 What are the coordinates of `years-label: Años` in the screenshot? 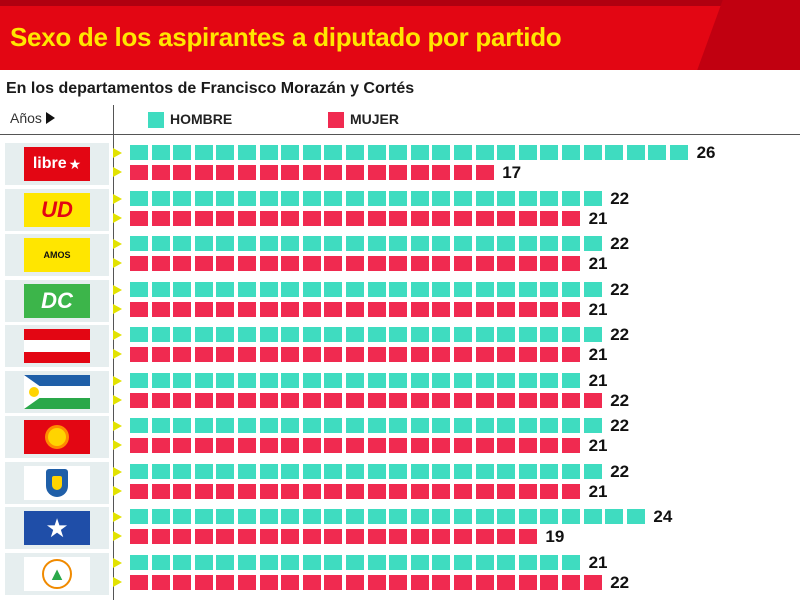 It's located at (32, 118).